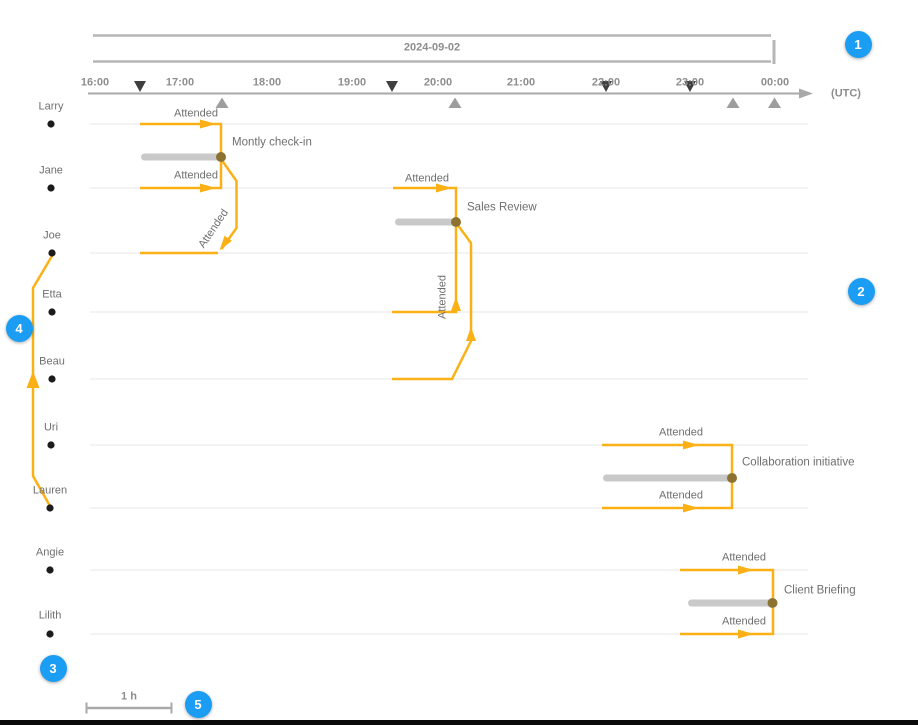 This screenshot has height=725, width=918. What do you see at coordinates (221, 157) in the screenshot?
I see `event-node-montly-check-in` at bounding box center [221, 157].